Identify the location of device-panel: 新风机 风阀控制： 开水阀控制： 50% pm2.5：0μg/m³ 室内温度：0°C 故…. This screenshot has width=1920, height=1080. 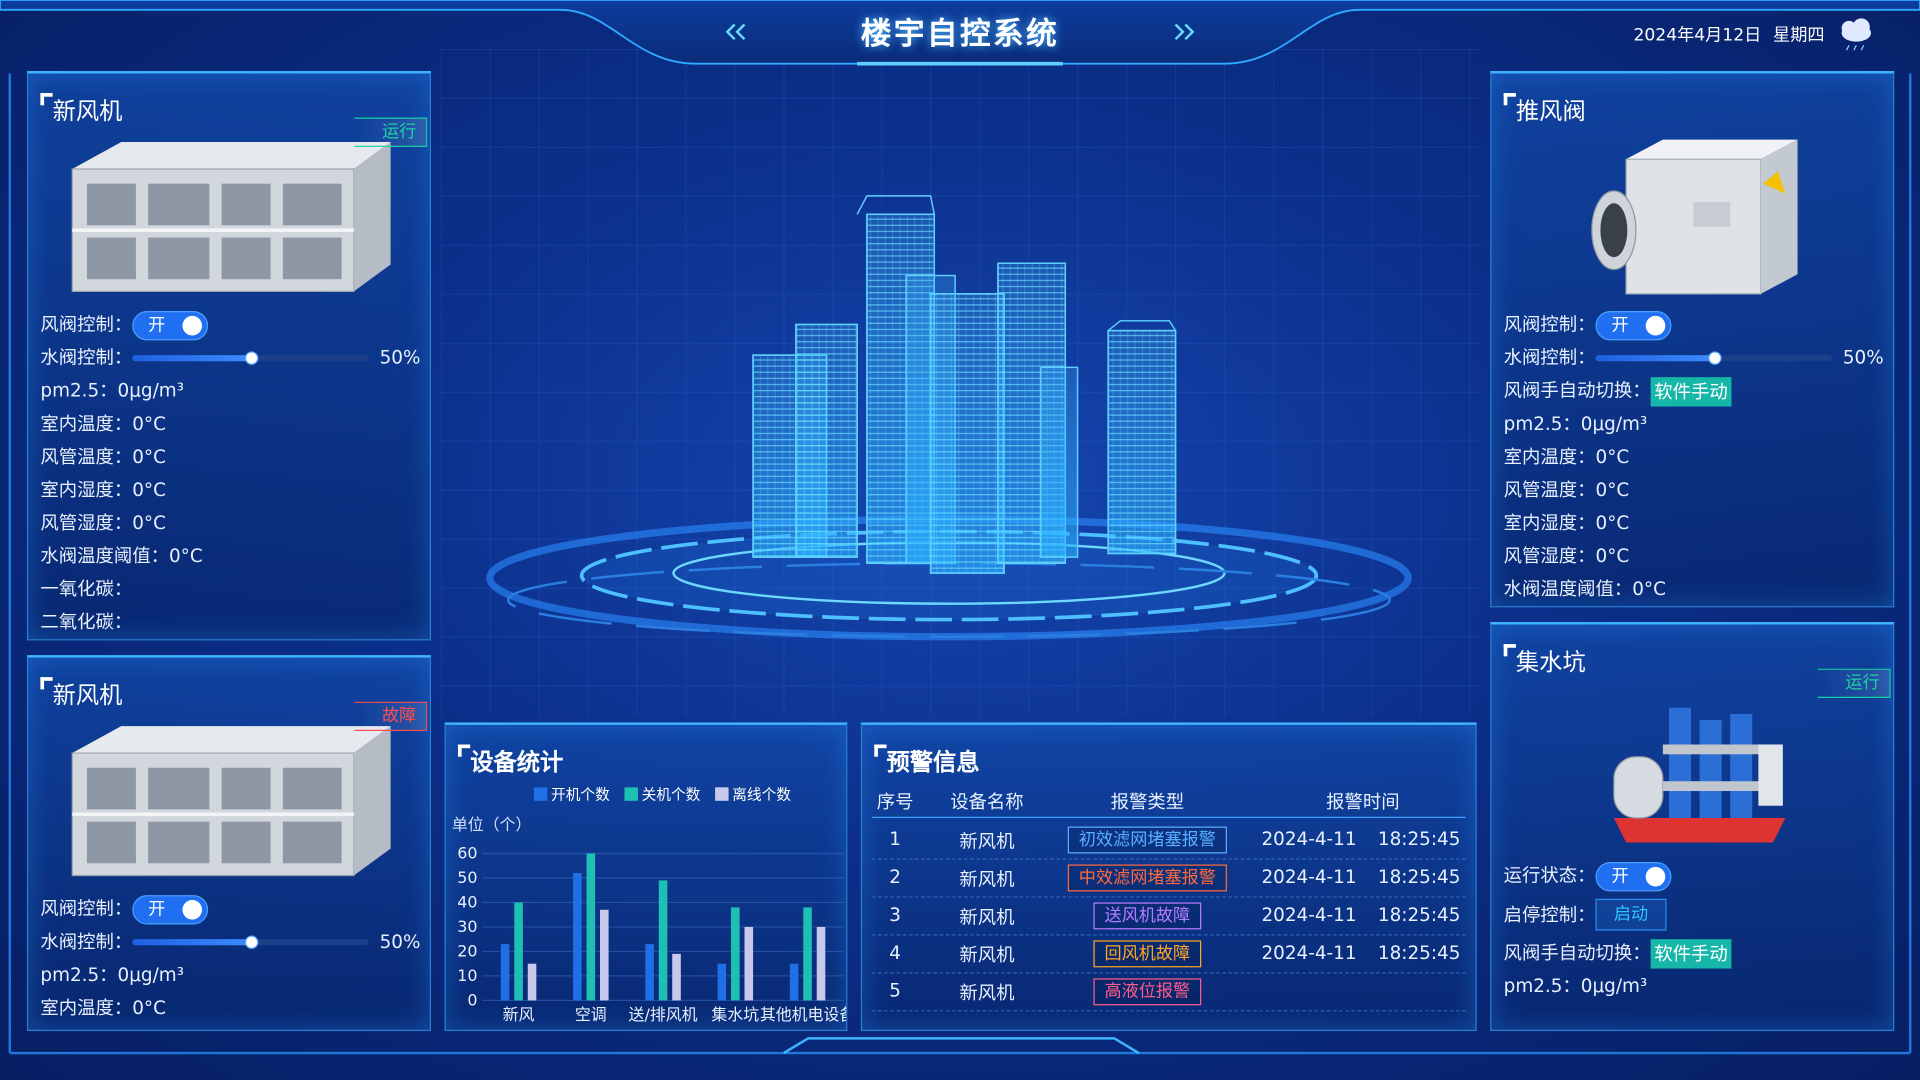
(229, 843).